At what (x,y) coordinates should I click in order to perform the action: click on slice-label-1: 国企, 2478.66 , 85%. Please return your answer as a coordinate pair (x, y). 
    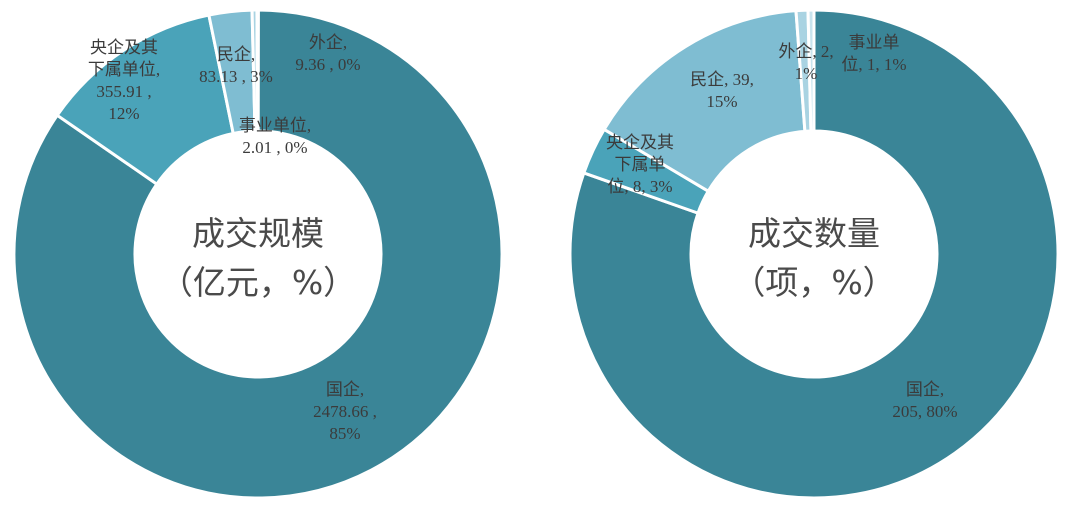
    Looking at the image, I should click on (345, 411).